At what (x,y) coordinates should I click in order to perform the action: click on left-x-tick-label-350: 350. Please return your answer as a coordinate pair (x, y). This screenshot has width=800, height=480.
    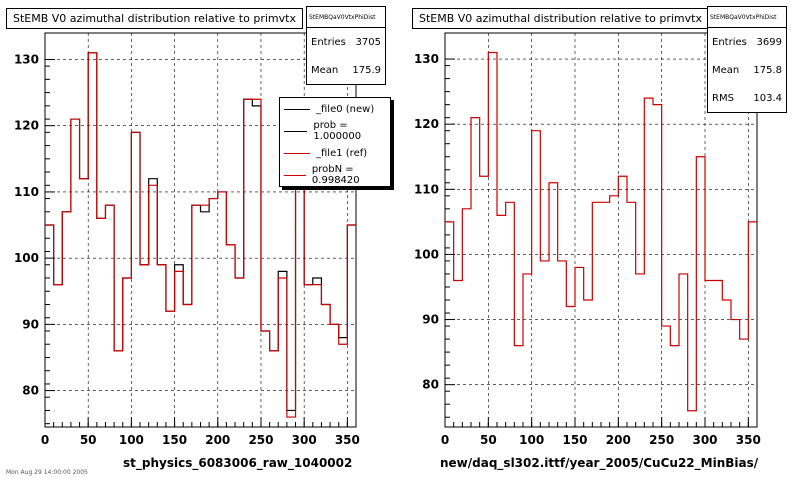
    Looking at the image, I should click on (347, 440).